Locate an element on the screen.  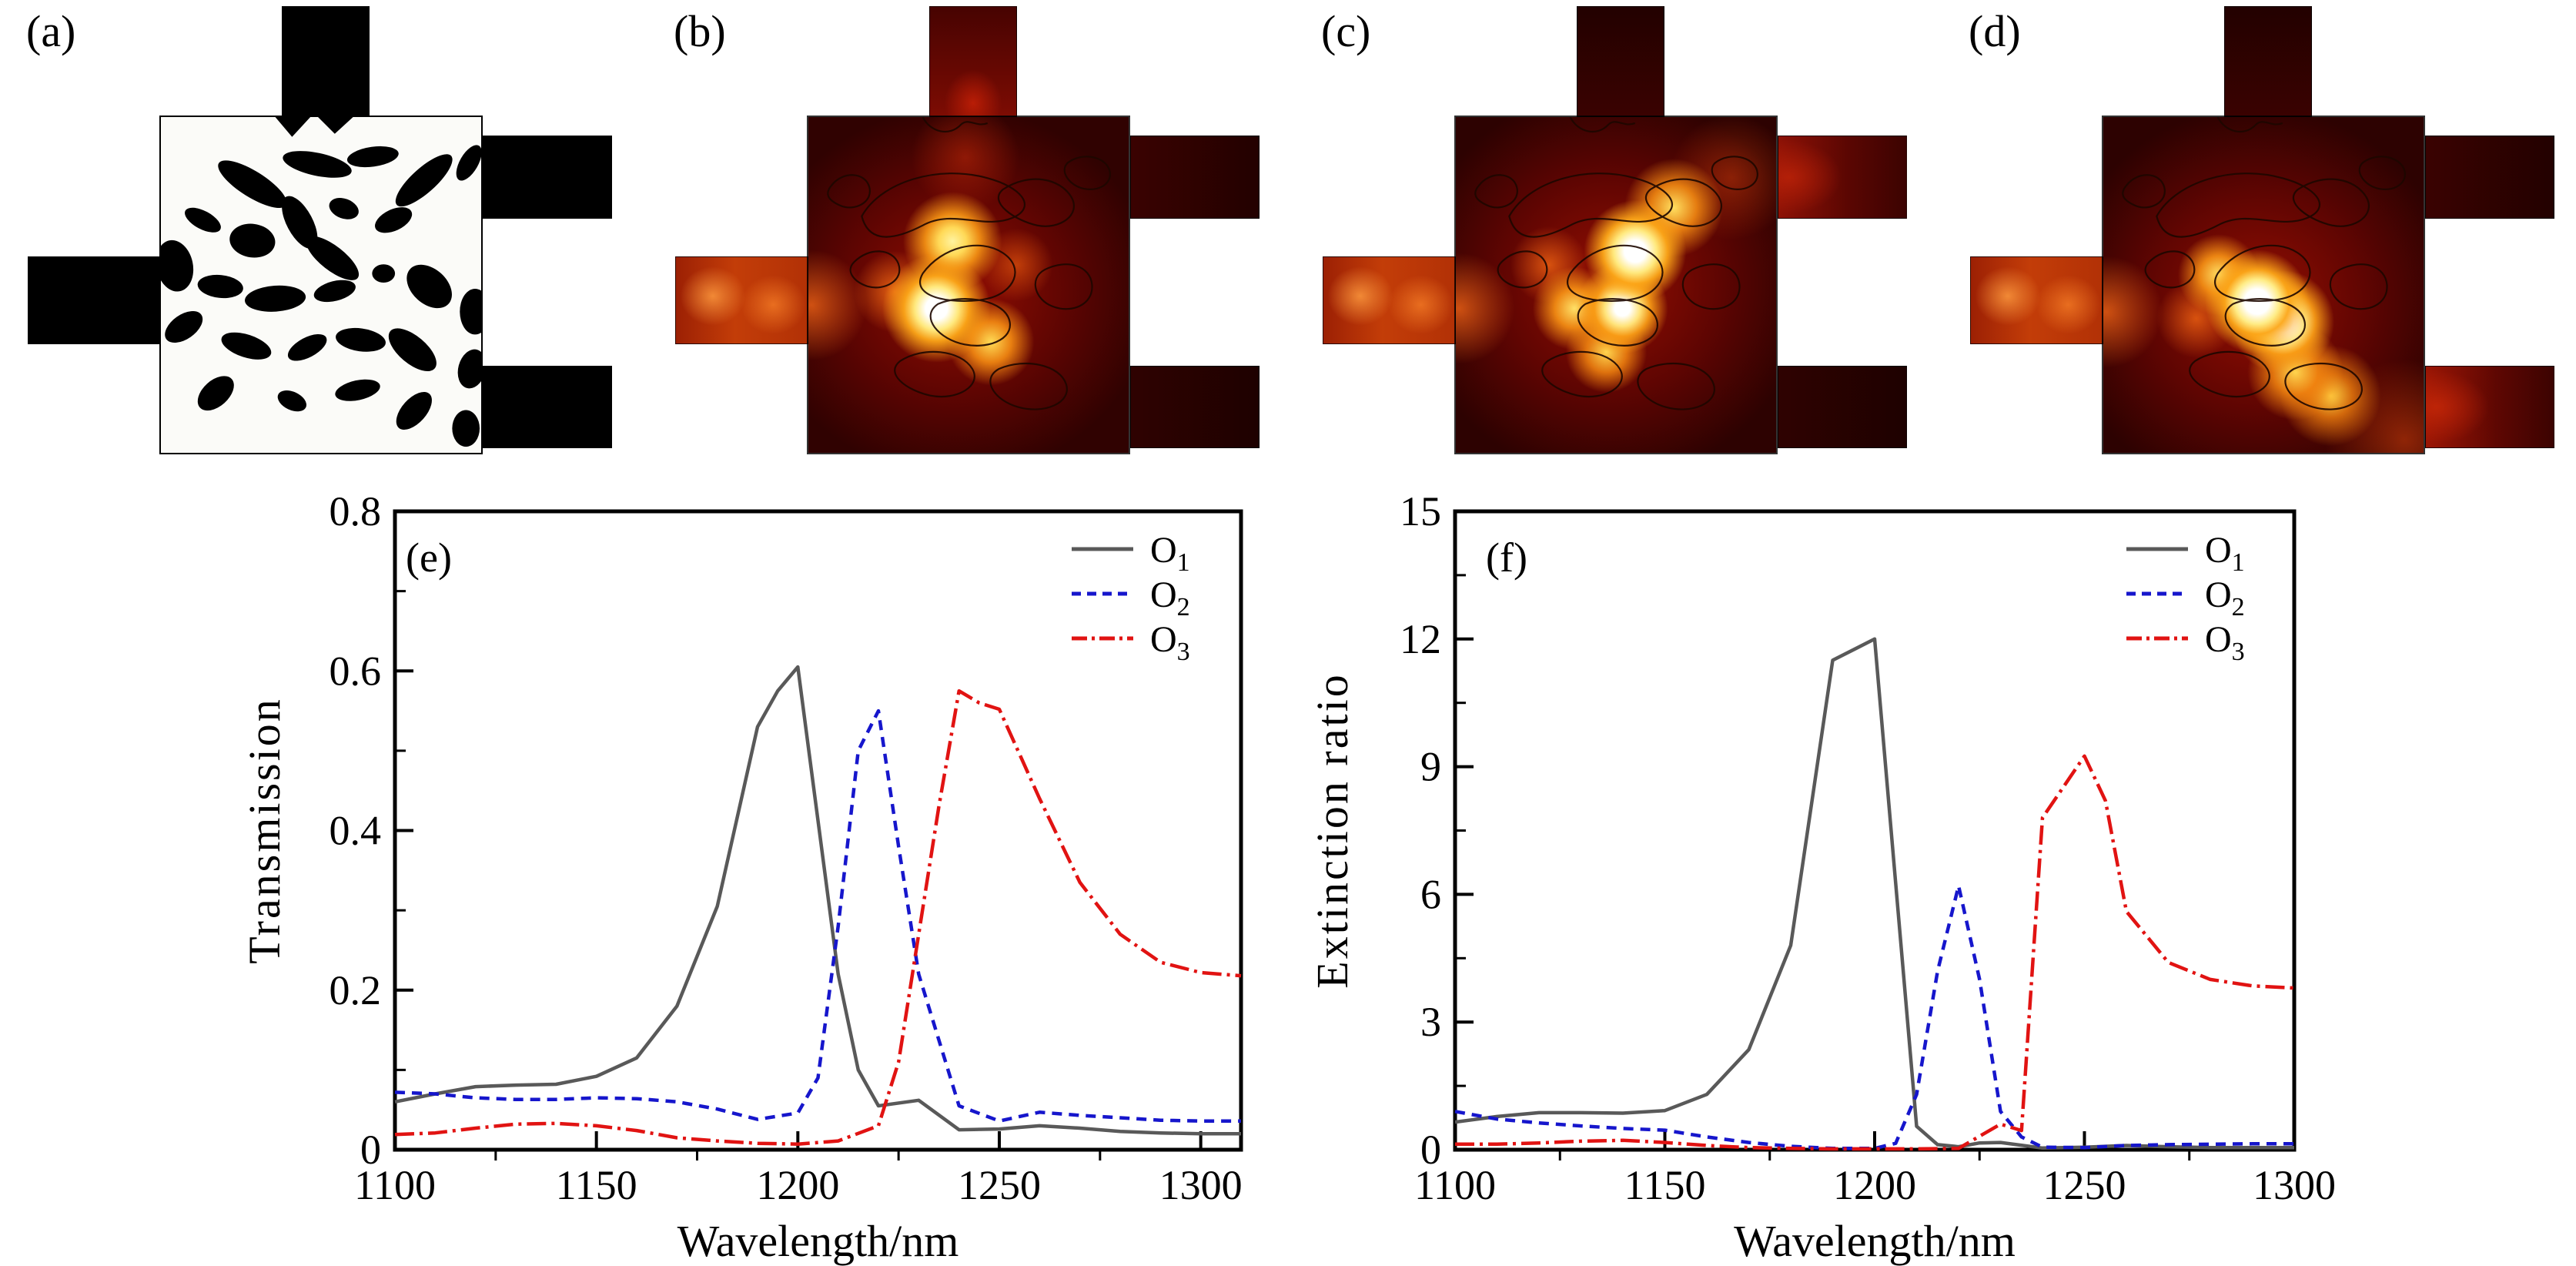
y-tick-label: 6 is located at coordinates (1430, 894).